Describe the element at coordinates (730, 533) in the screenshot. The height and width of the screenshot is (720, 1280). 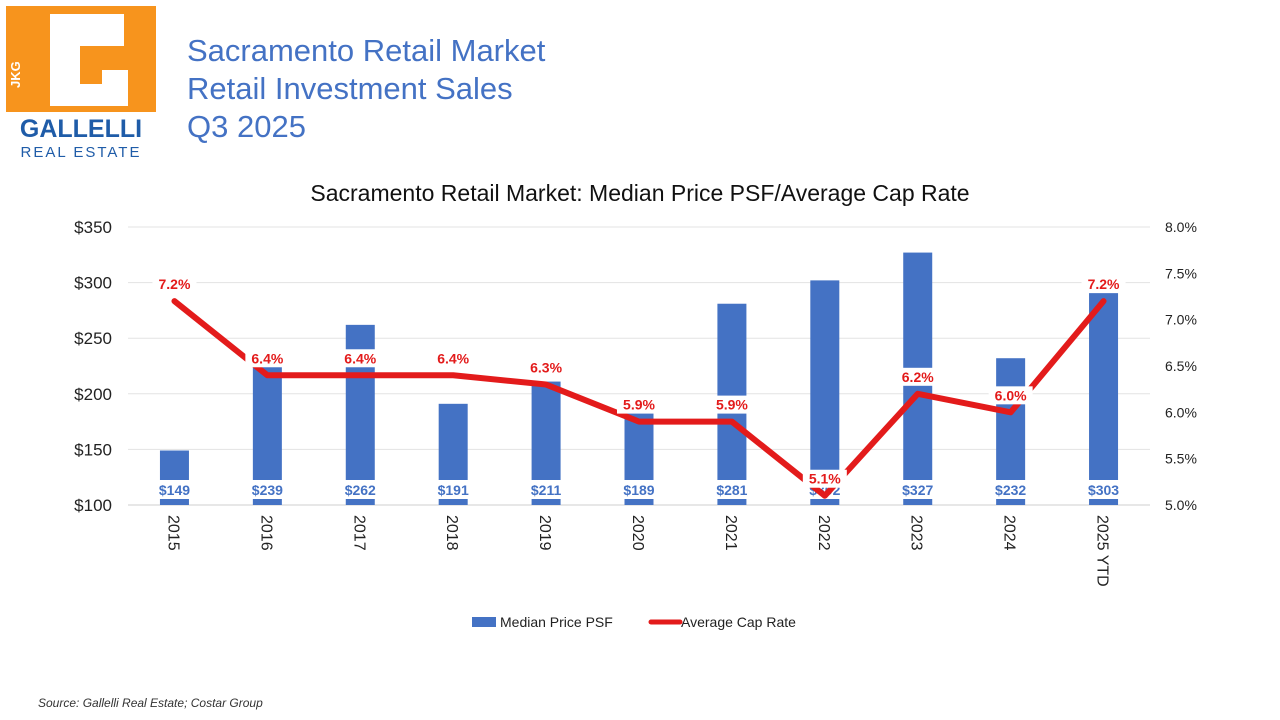
I see `category-label: 2021` at that location.